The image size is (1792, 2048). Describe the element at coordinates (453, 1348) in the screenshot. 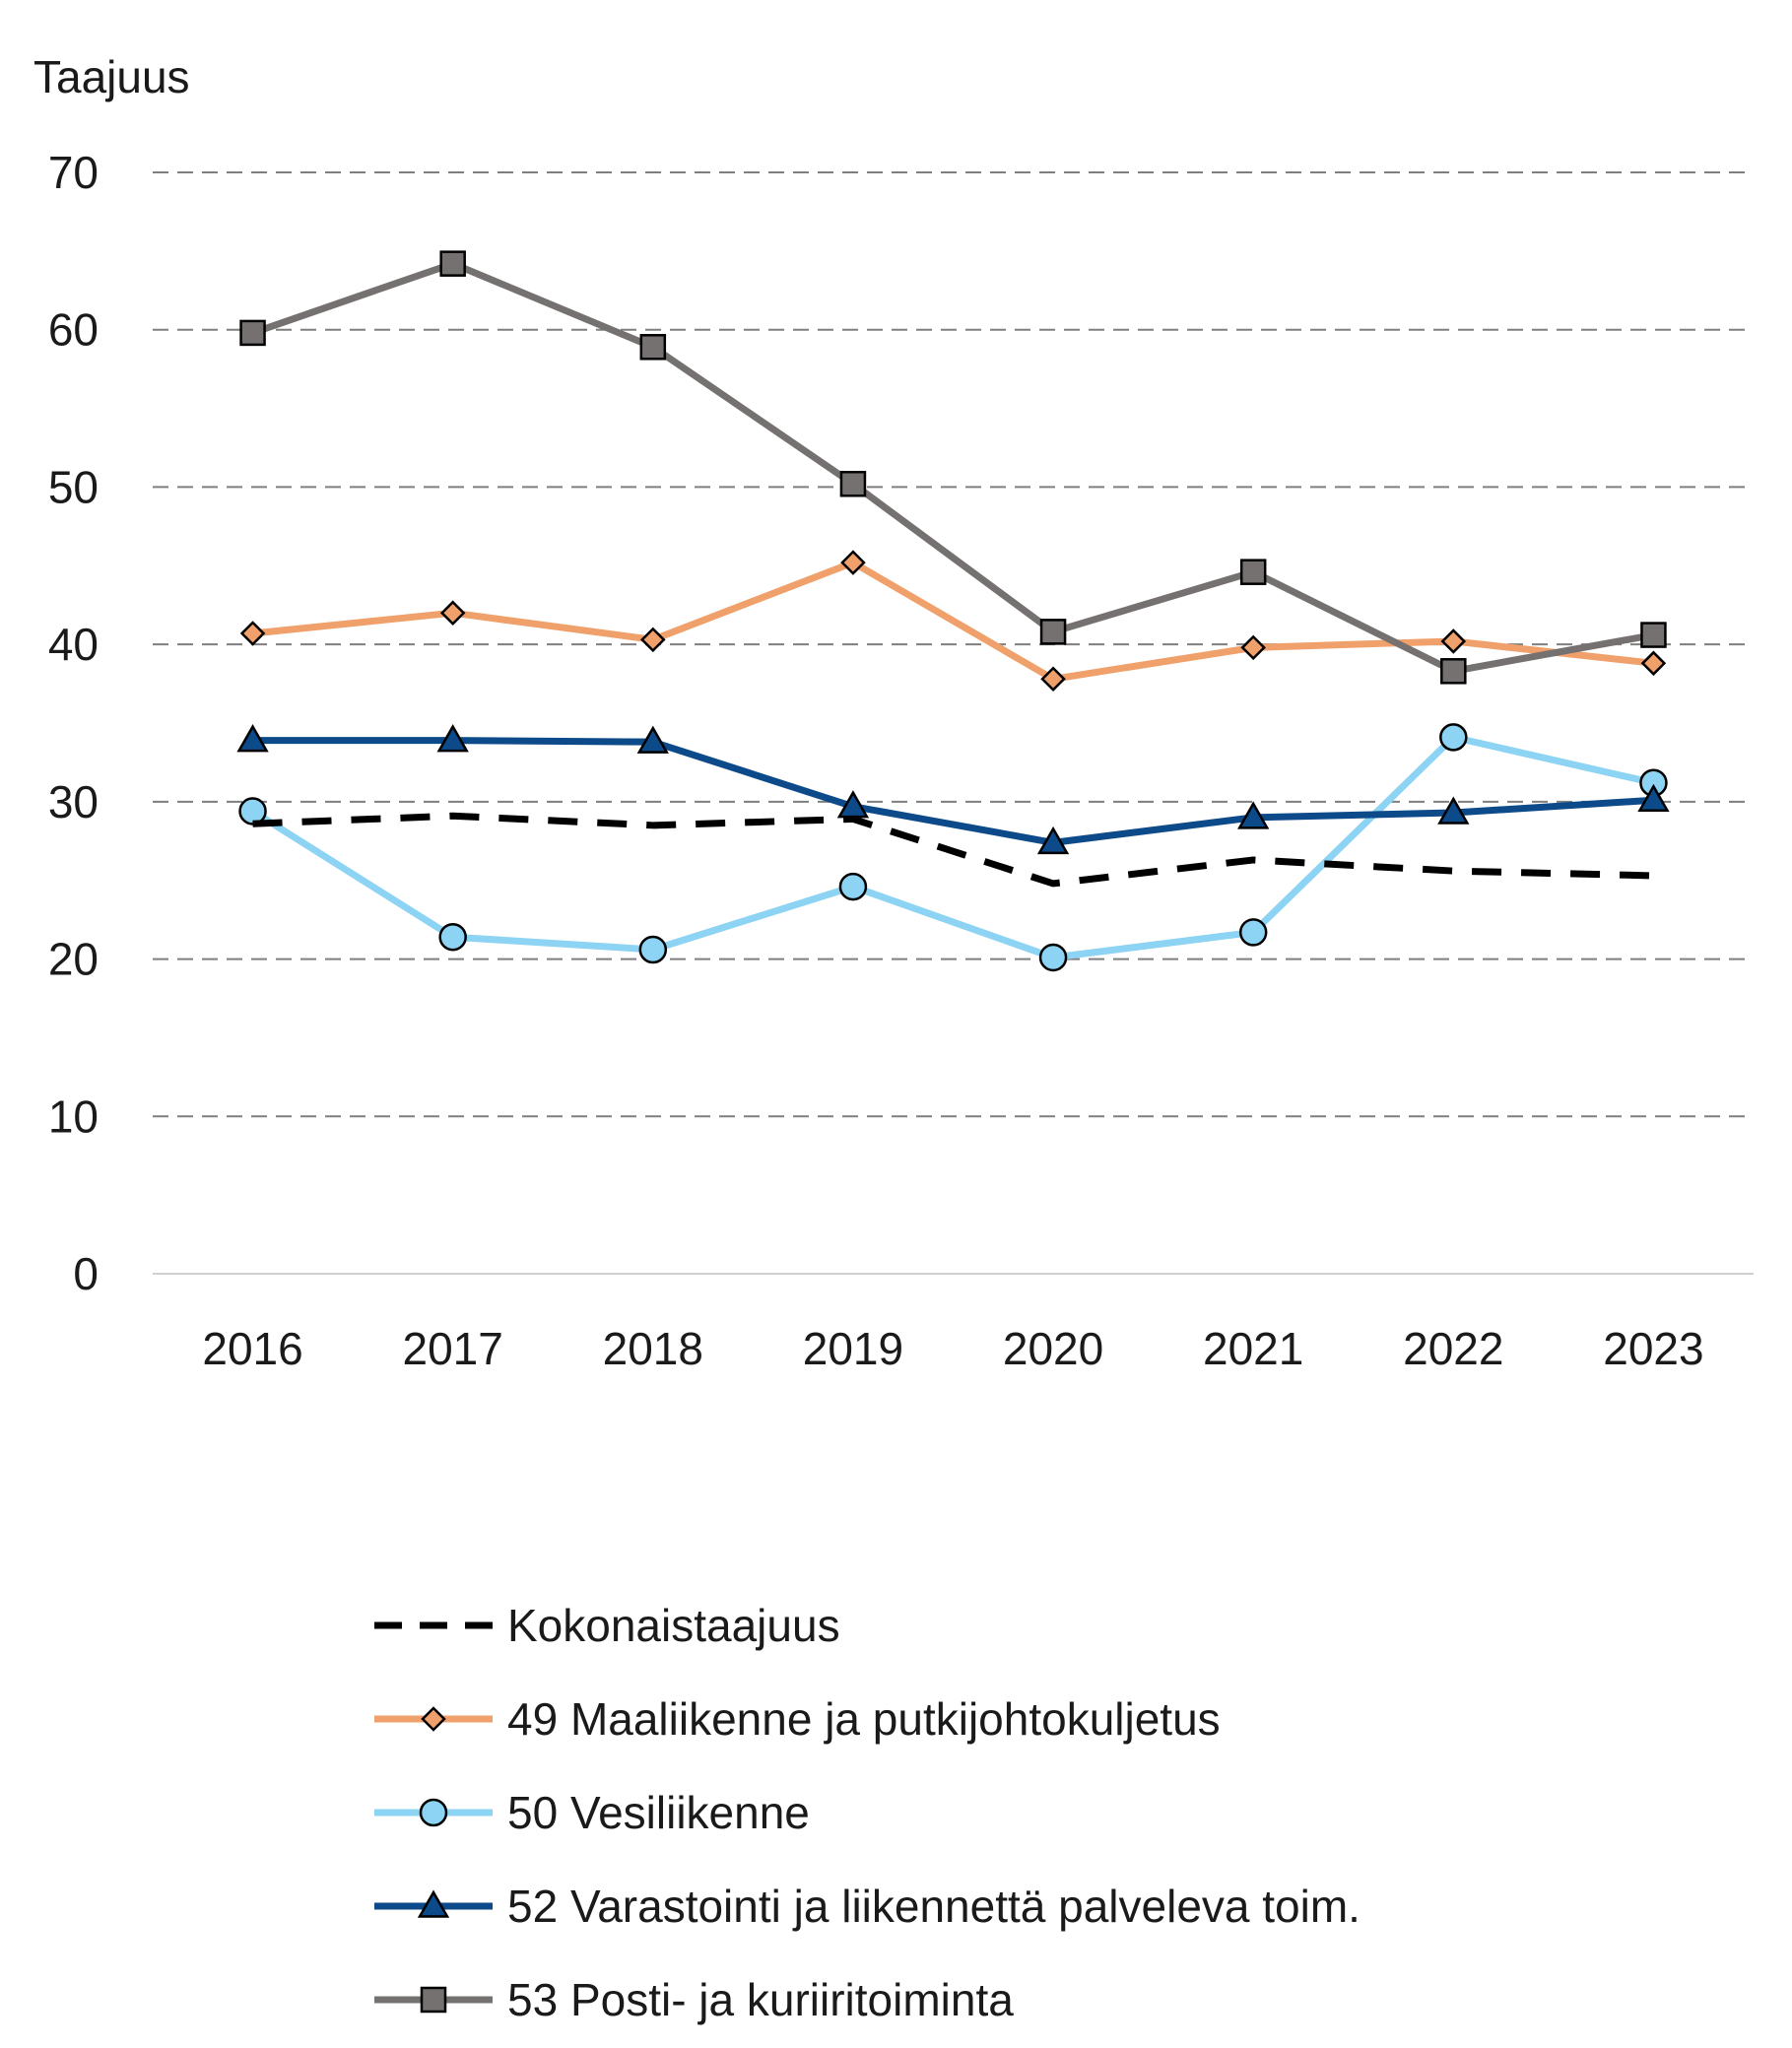

I see `x-tick-label: 2017` at that location.